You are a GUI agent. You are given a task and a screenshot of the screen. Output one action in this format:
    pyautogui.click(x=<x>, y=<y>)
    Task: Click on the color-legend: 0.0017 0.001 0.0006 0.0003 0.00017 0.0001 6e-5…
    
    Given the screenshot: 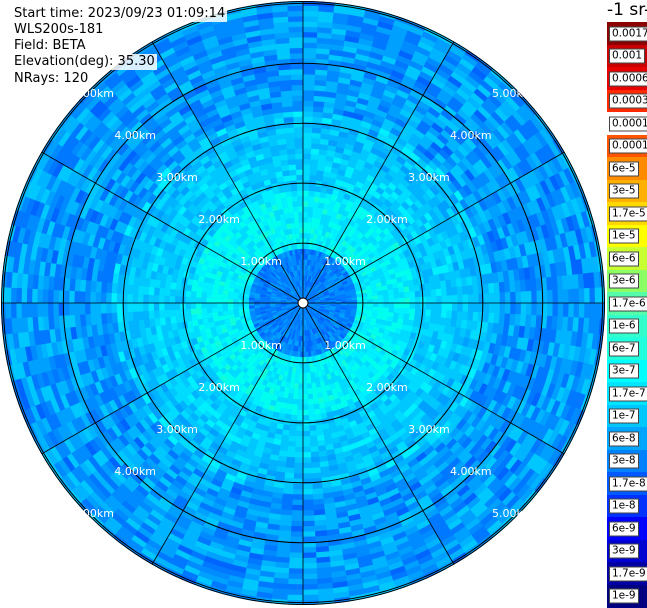 What is the action you would take?
    pyautogui.click(x=627, y=315)
    